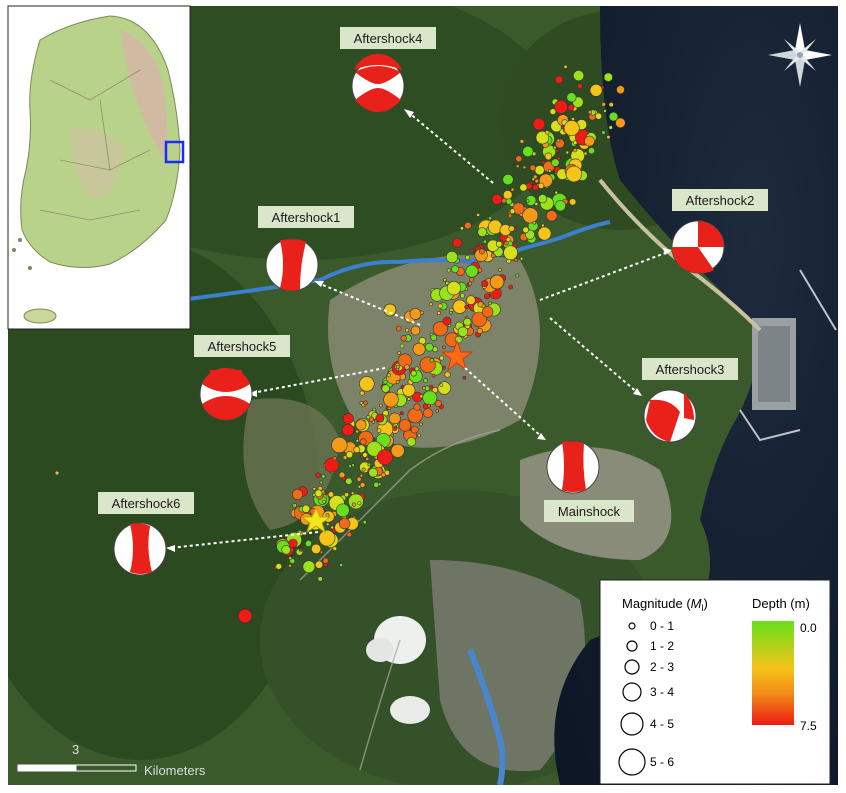 The height and width of the screenshot is (793, 846). I want to click on beachball-mainshock, so click(573, 467).